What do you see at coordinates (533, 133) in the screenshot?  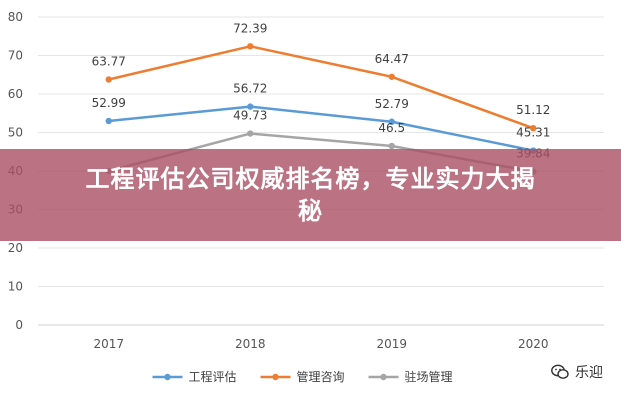 I see `data-label: 45.31` at bounding box center [533, 133].